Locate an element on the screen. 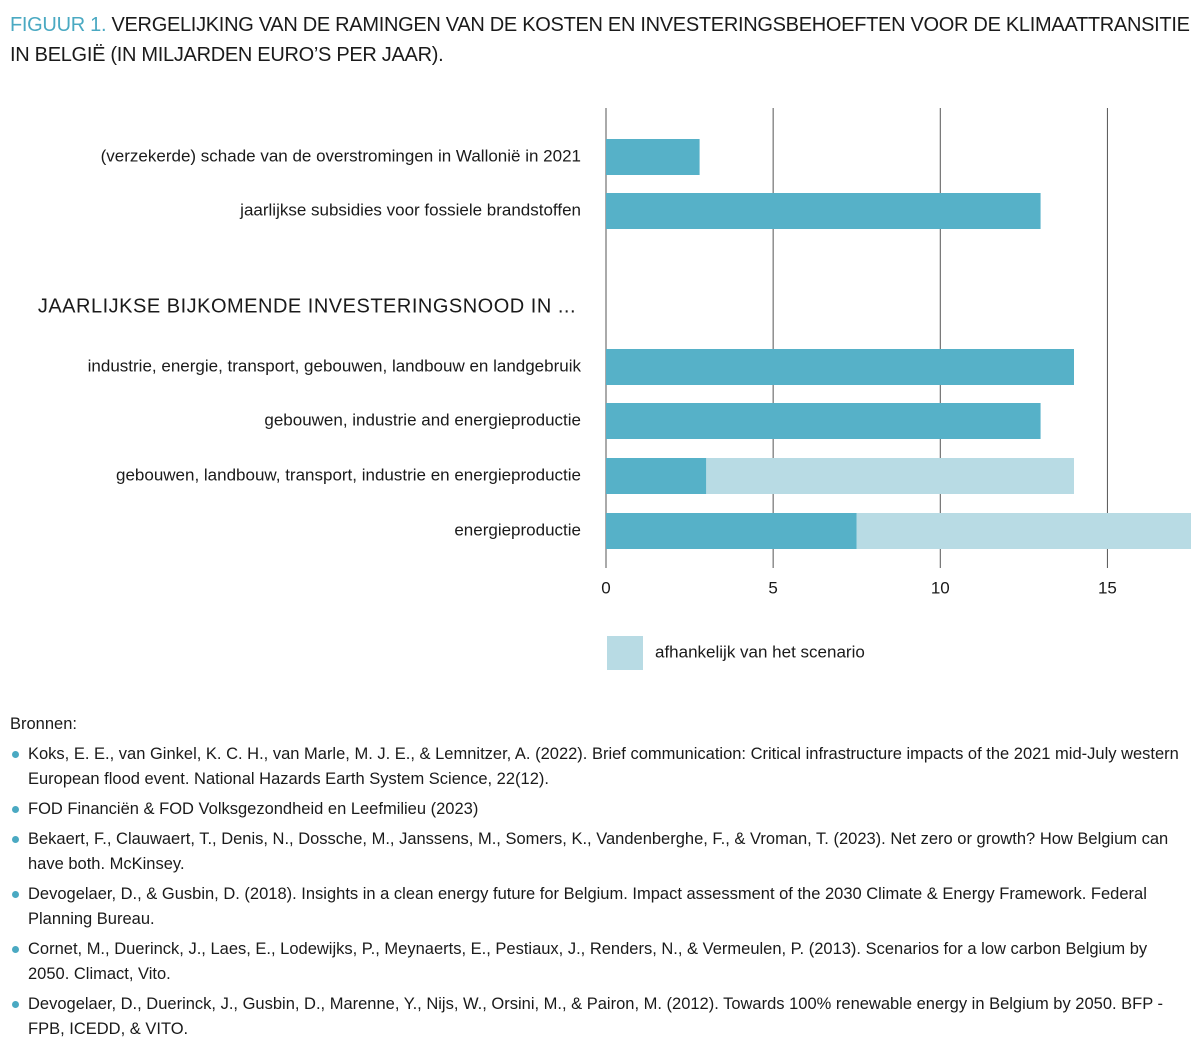  y-tick-label: energieproductie is located at coordinates (517, 529).